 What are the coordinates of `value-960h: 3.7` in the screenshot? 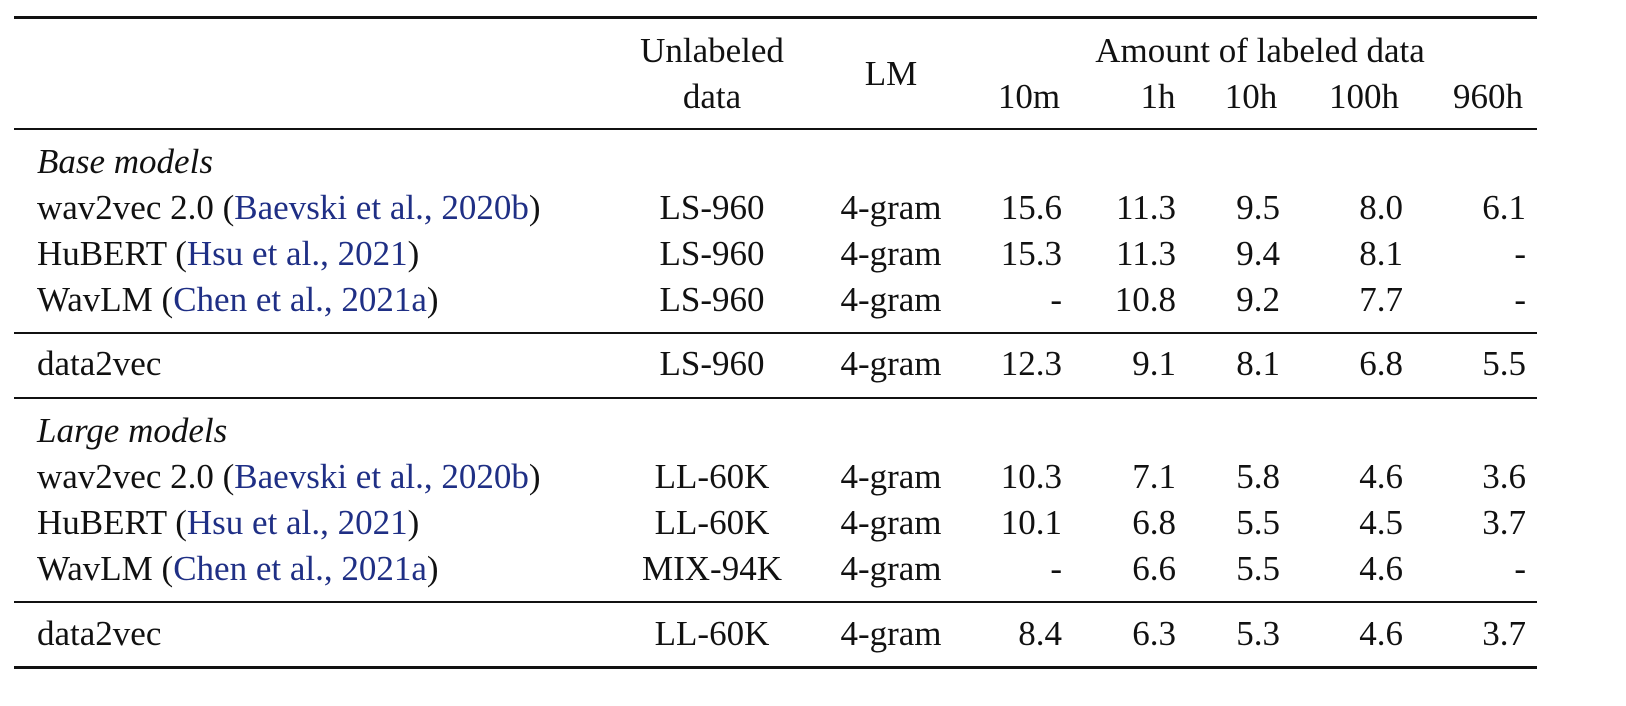 It's located at (1504, 633).